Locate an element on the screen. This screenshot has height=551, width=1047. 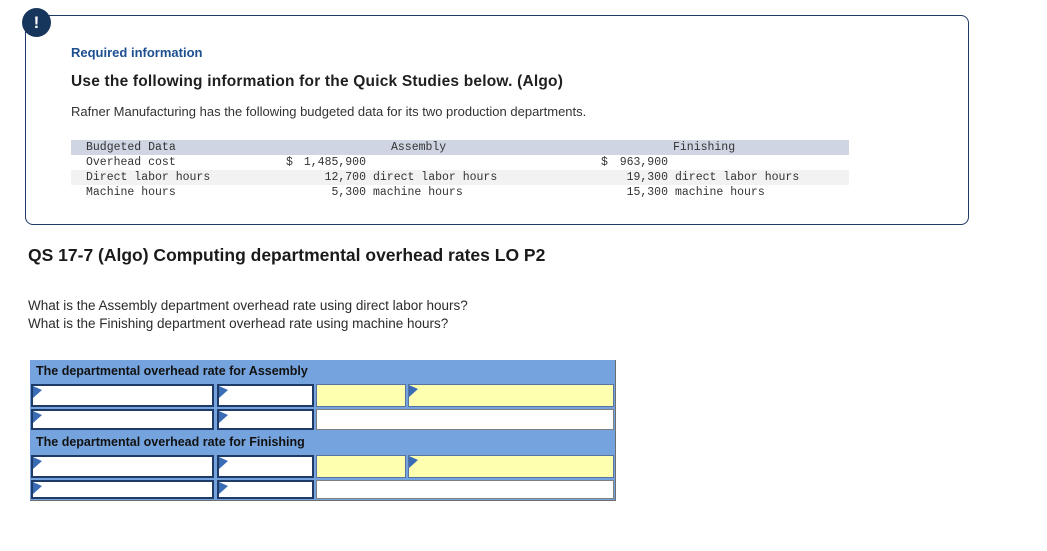
budget-finishing-value: 19,300 direct labor hours is located at coordinates (725, 177).